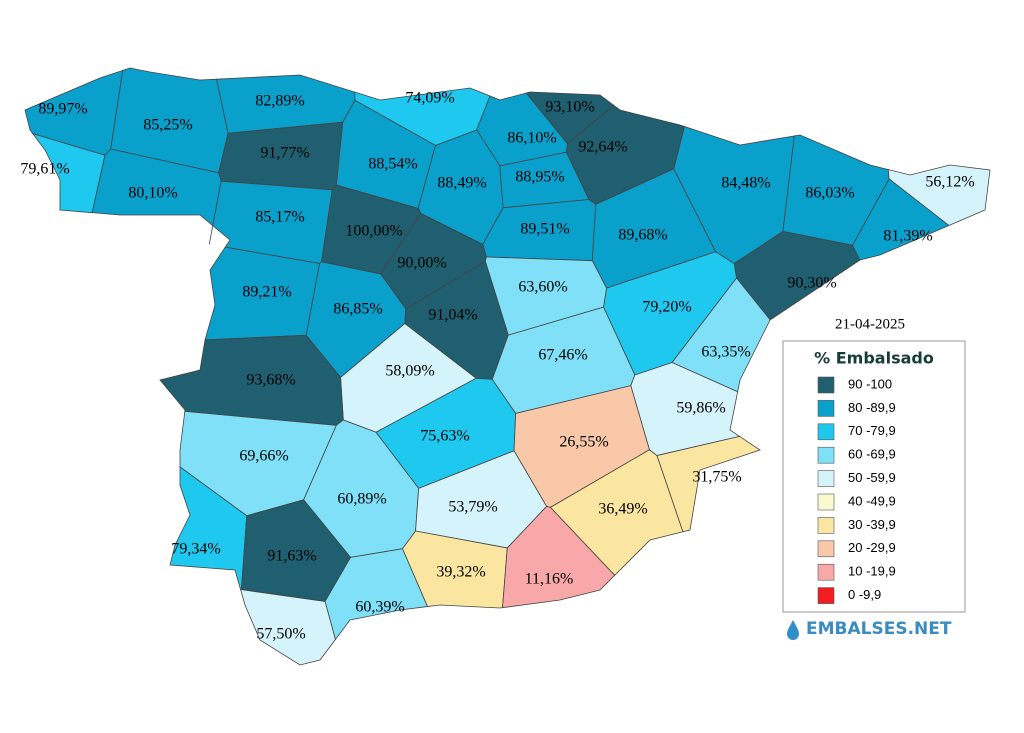 This screenshot has width=1024, height=733. What do you see at coordinates (872, 454) in the screenshot?
I see `legend-label: 60 -69,9` at bounding box center [872, 454].